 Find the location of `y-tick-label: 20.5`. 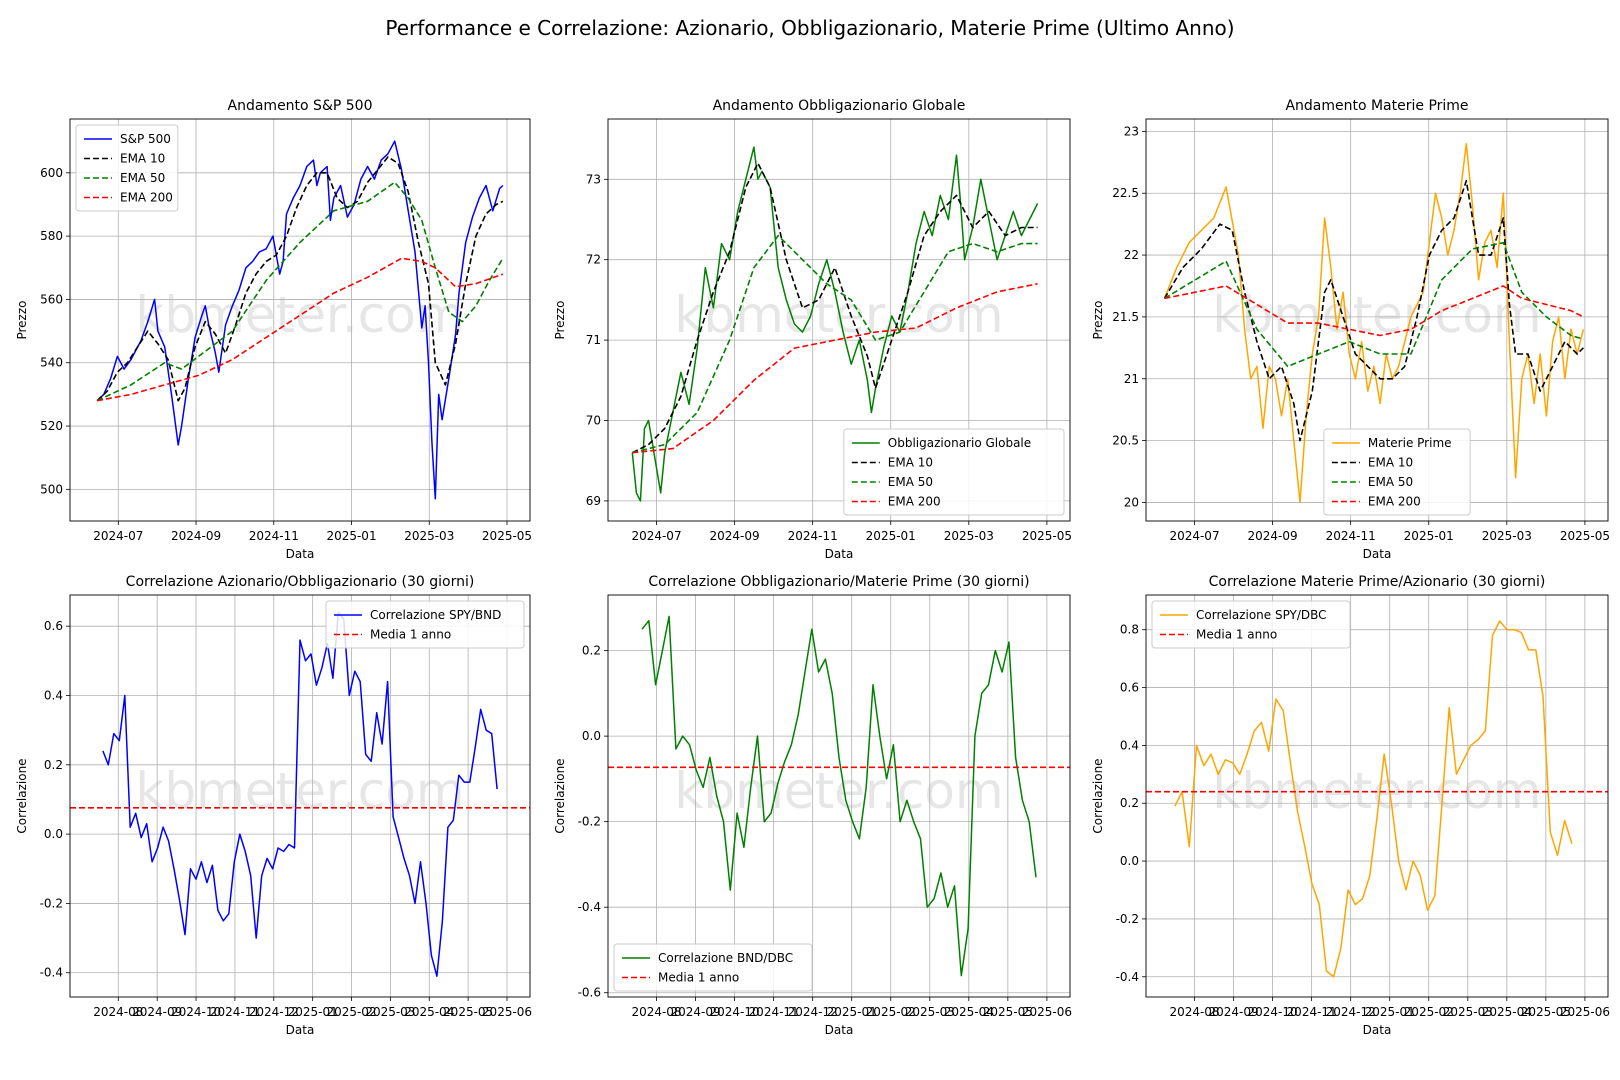

y-tick-label: 20.5 is located at coordinates (1125, 441).